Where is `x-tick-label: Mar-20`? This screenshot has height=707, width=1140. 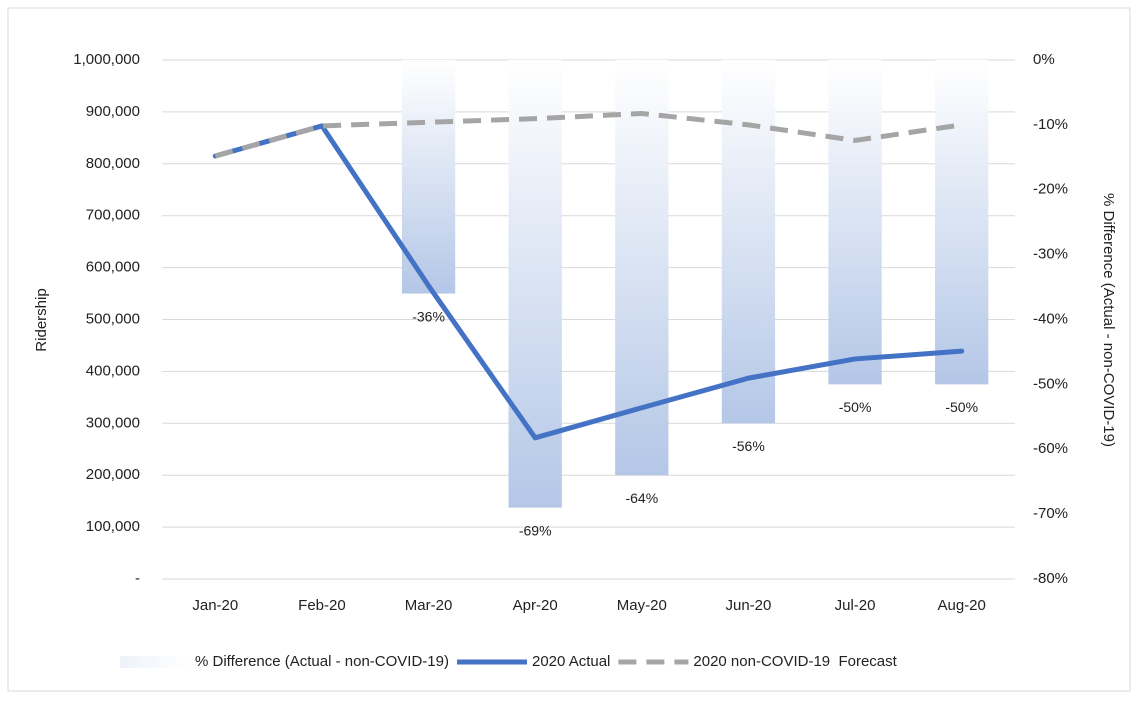 x-tick-label: Mar-20 is located at coordinates (429, 605).